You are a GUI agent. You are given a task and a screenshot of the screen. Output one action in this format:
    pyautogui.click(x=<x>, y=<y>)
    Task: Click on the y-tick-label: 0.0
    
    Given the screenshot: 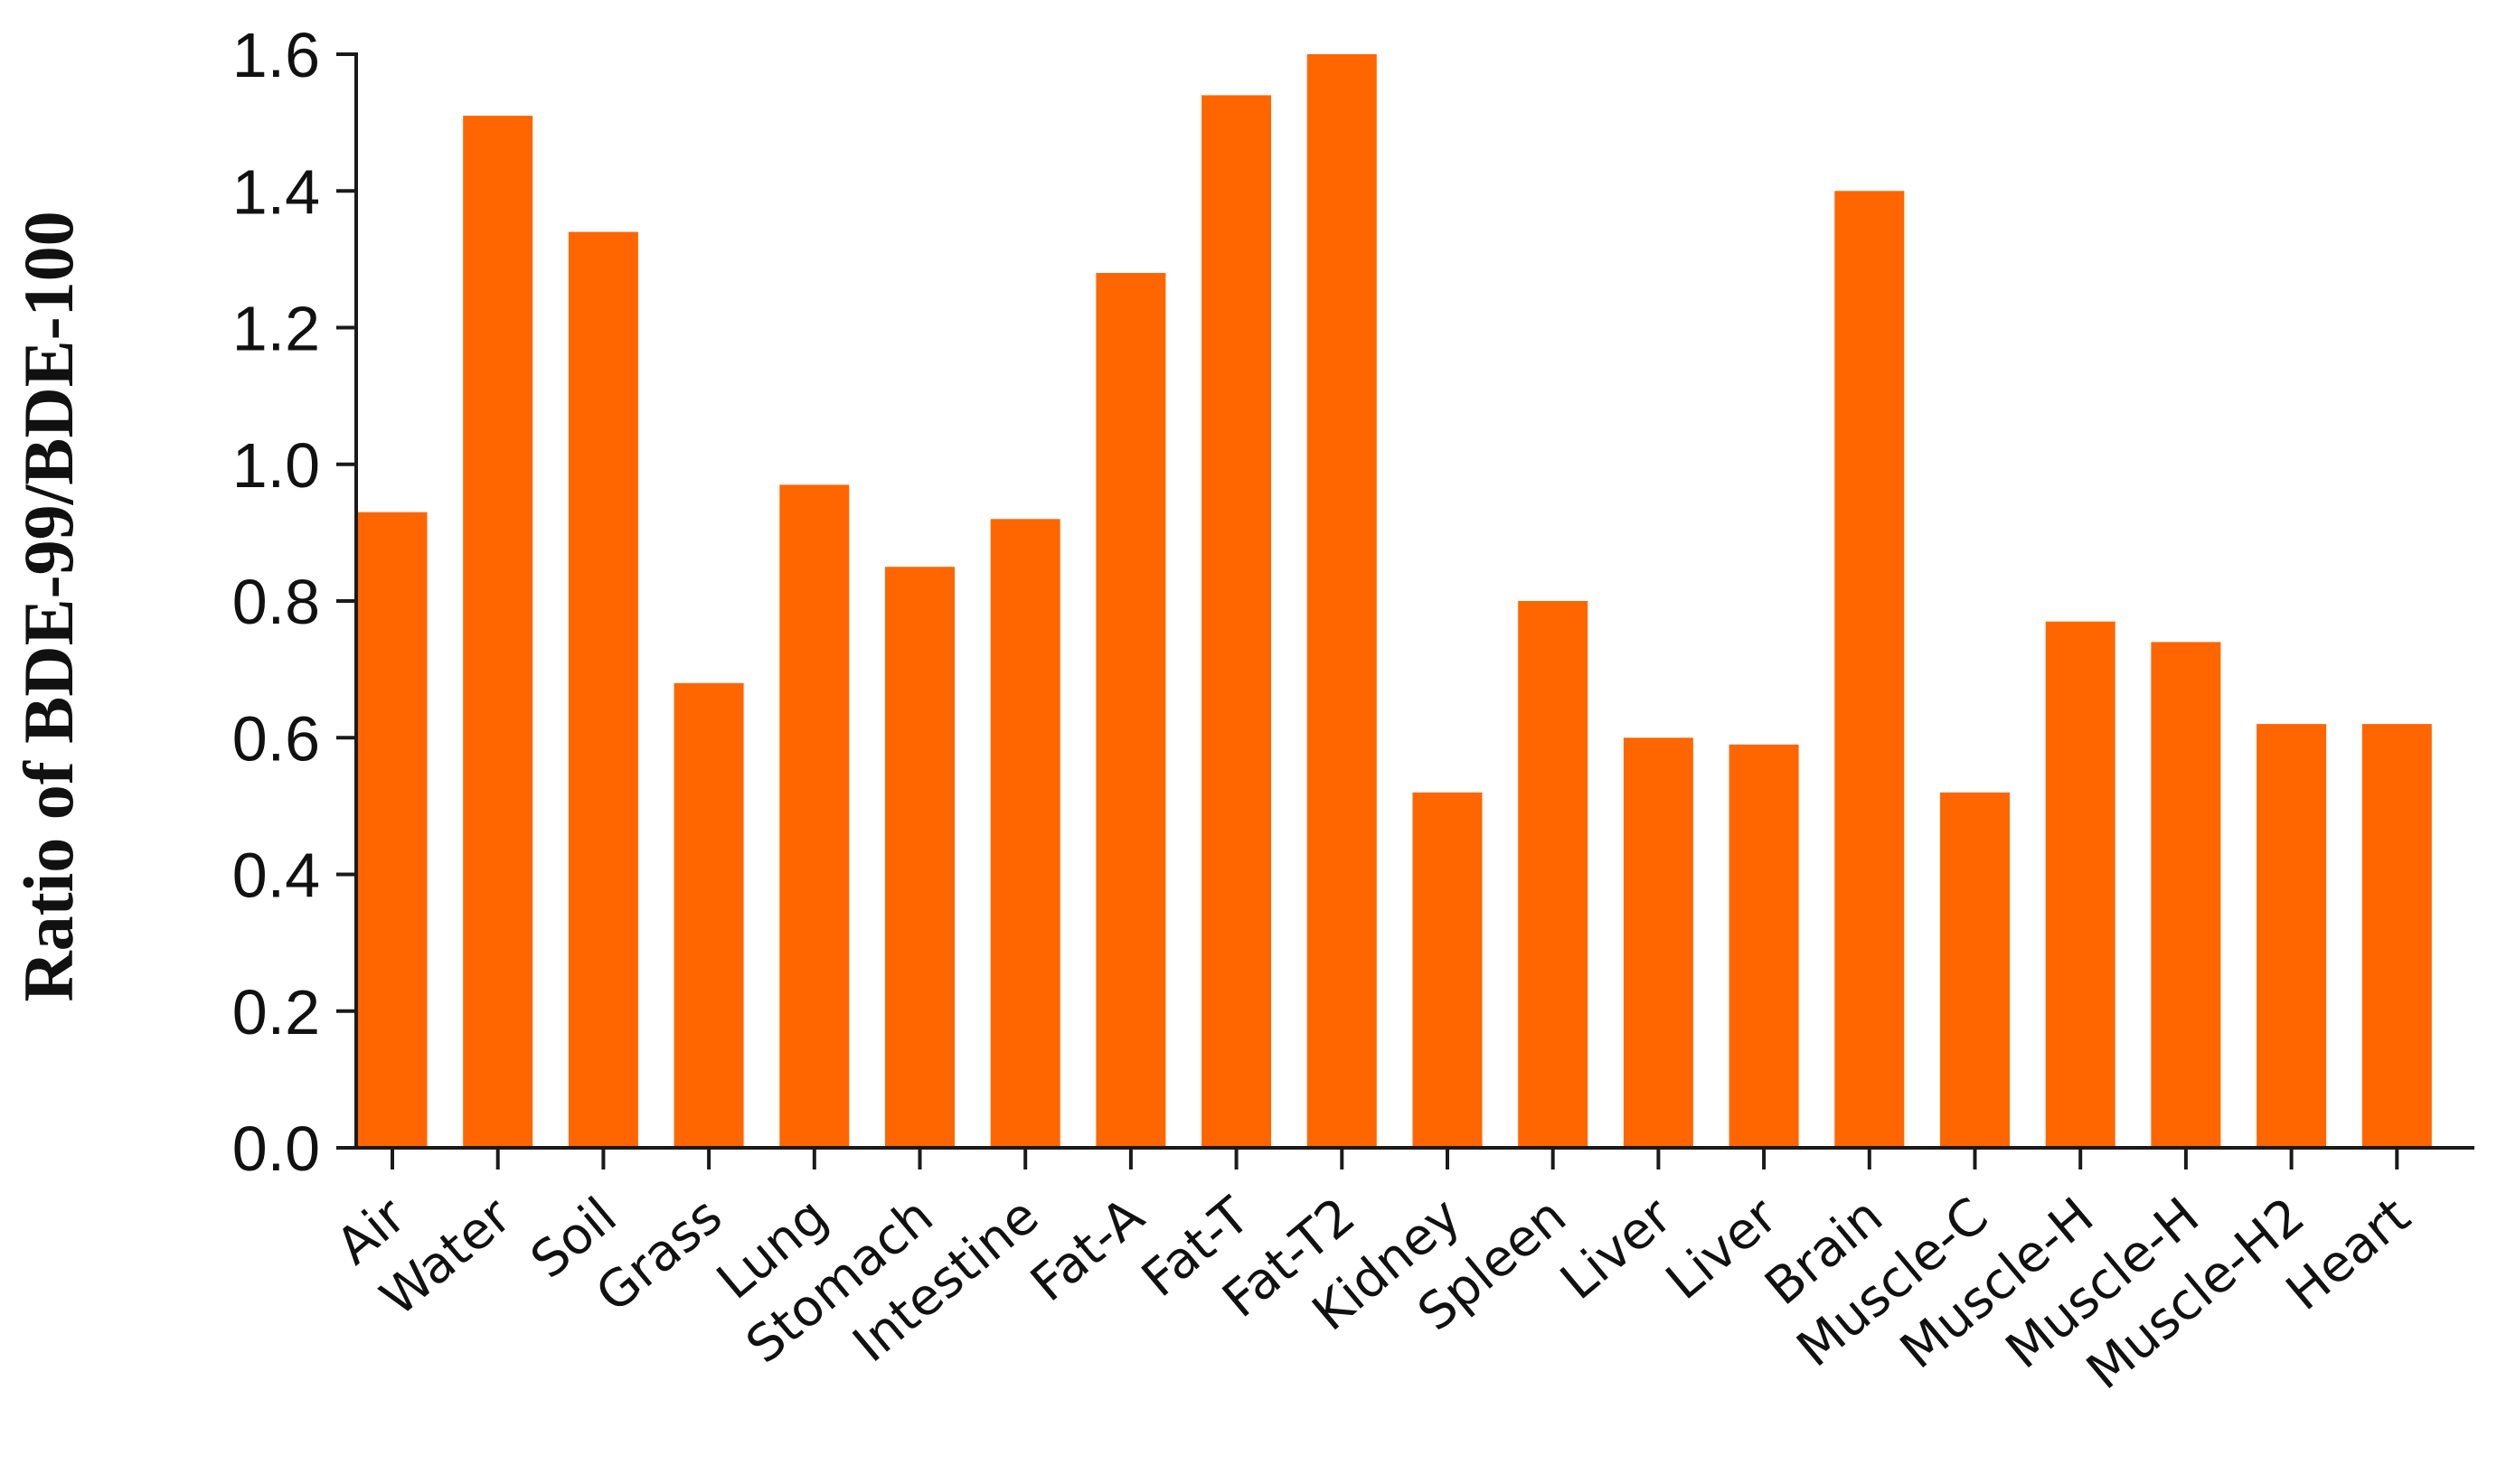 What is the action you would take?
    pyautogui.click(x=276, y=1148)
    